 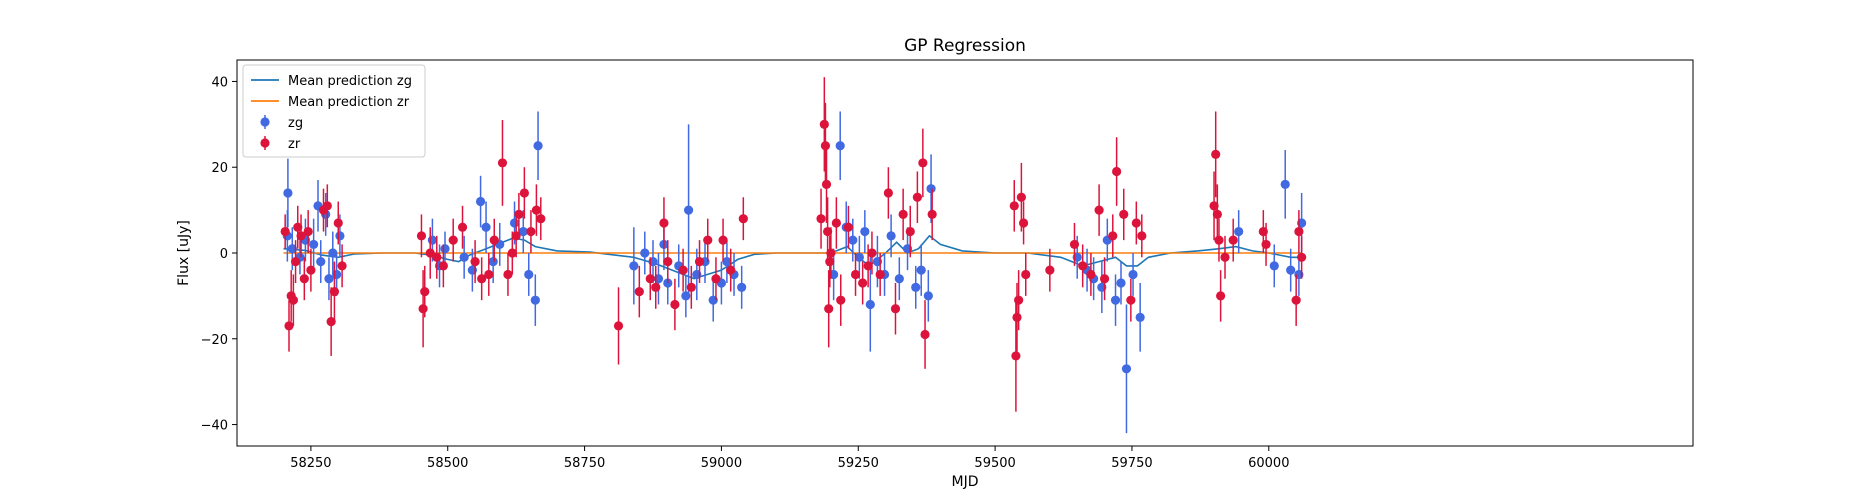 What do you see at coordinates (447, 463) in the screenshot?
I see `x-tick-label: 58500` at bounding box center [447, 463].